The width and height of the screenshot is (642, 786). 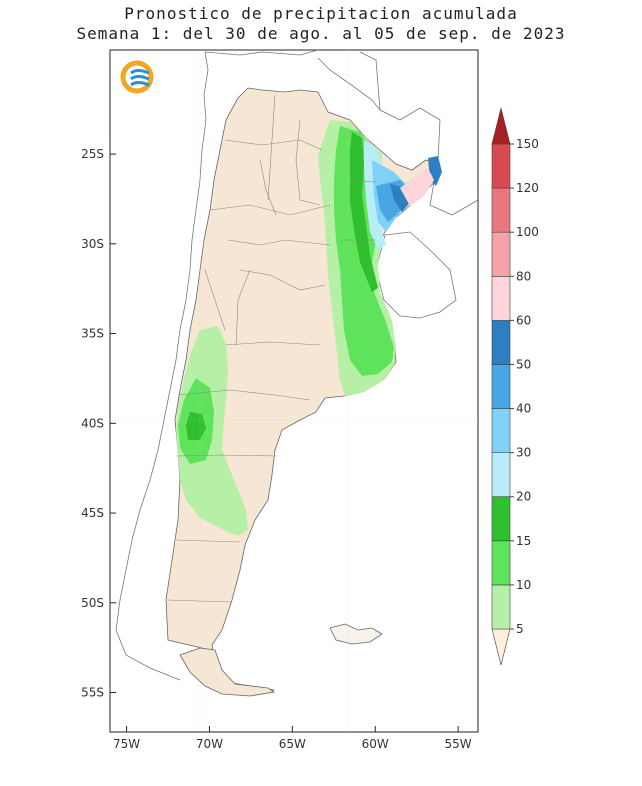 I want to click on colorbar-label: 50, so click(x=523, y=364).